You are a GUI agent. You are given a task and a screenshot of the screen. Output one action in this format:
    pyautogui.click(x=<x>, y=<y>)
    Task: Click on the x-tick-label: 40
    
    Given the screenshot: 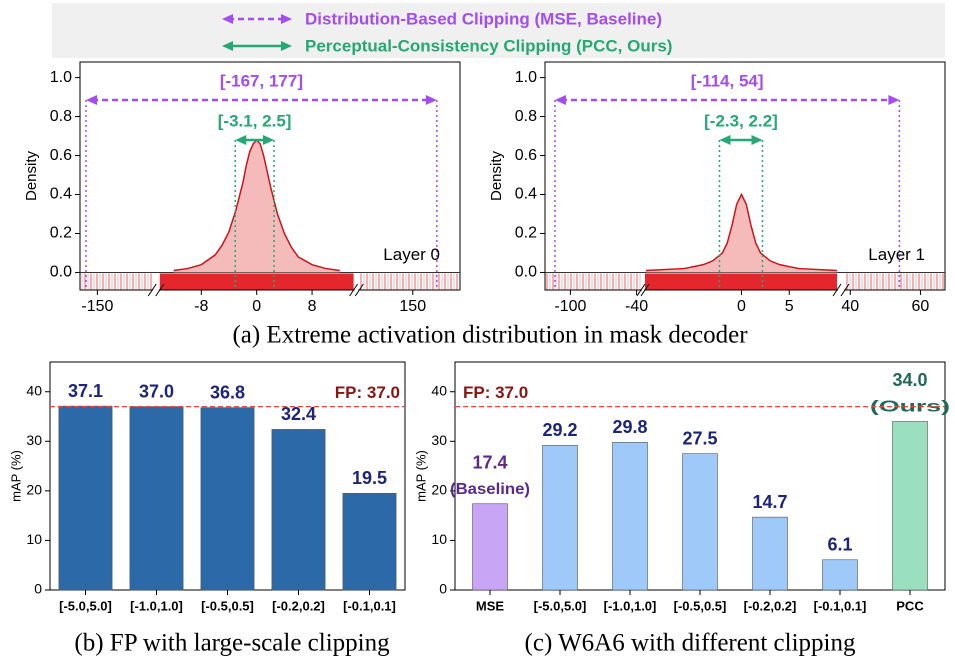 What is the action you would take?
    pyautogui.click(x=850, y=306)
    